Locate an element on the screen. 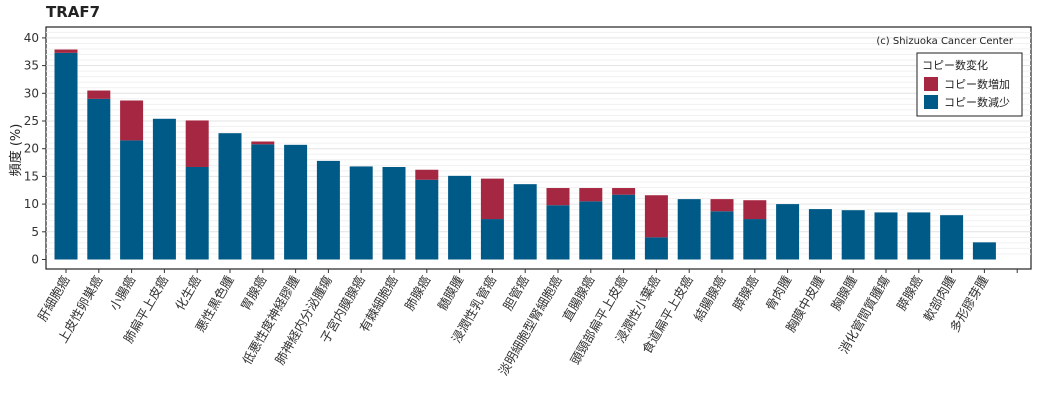 The width and height of the screenshot is (1039, 400). y-tick-label: 35 is located at coordinates (31, 66).